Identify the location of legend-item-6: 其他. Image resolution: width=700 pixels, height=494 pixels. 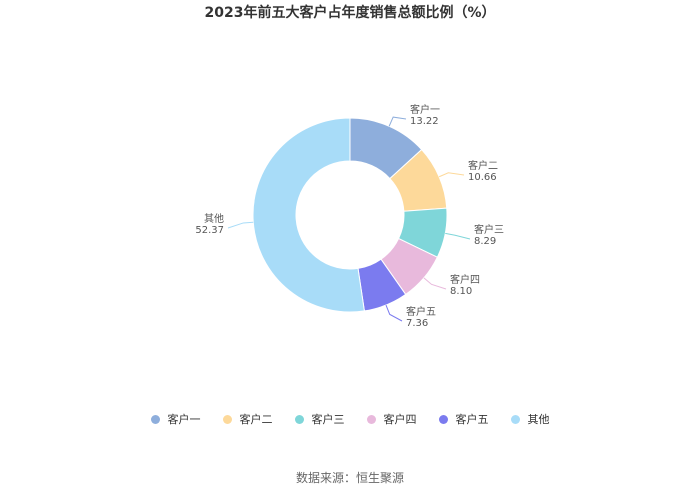
(530, 419).